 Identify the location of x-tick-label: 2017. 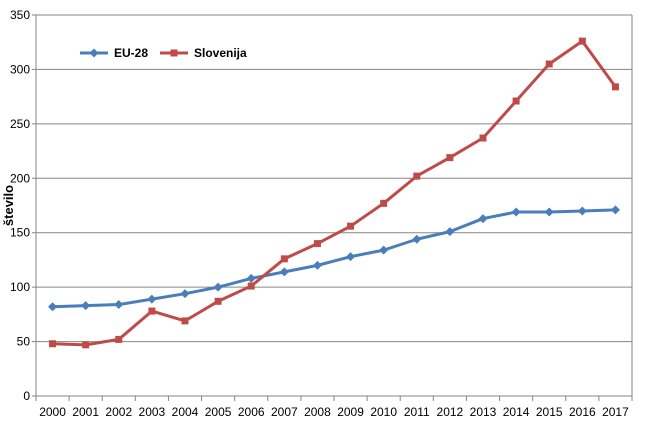
(615, 412).